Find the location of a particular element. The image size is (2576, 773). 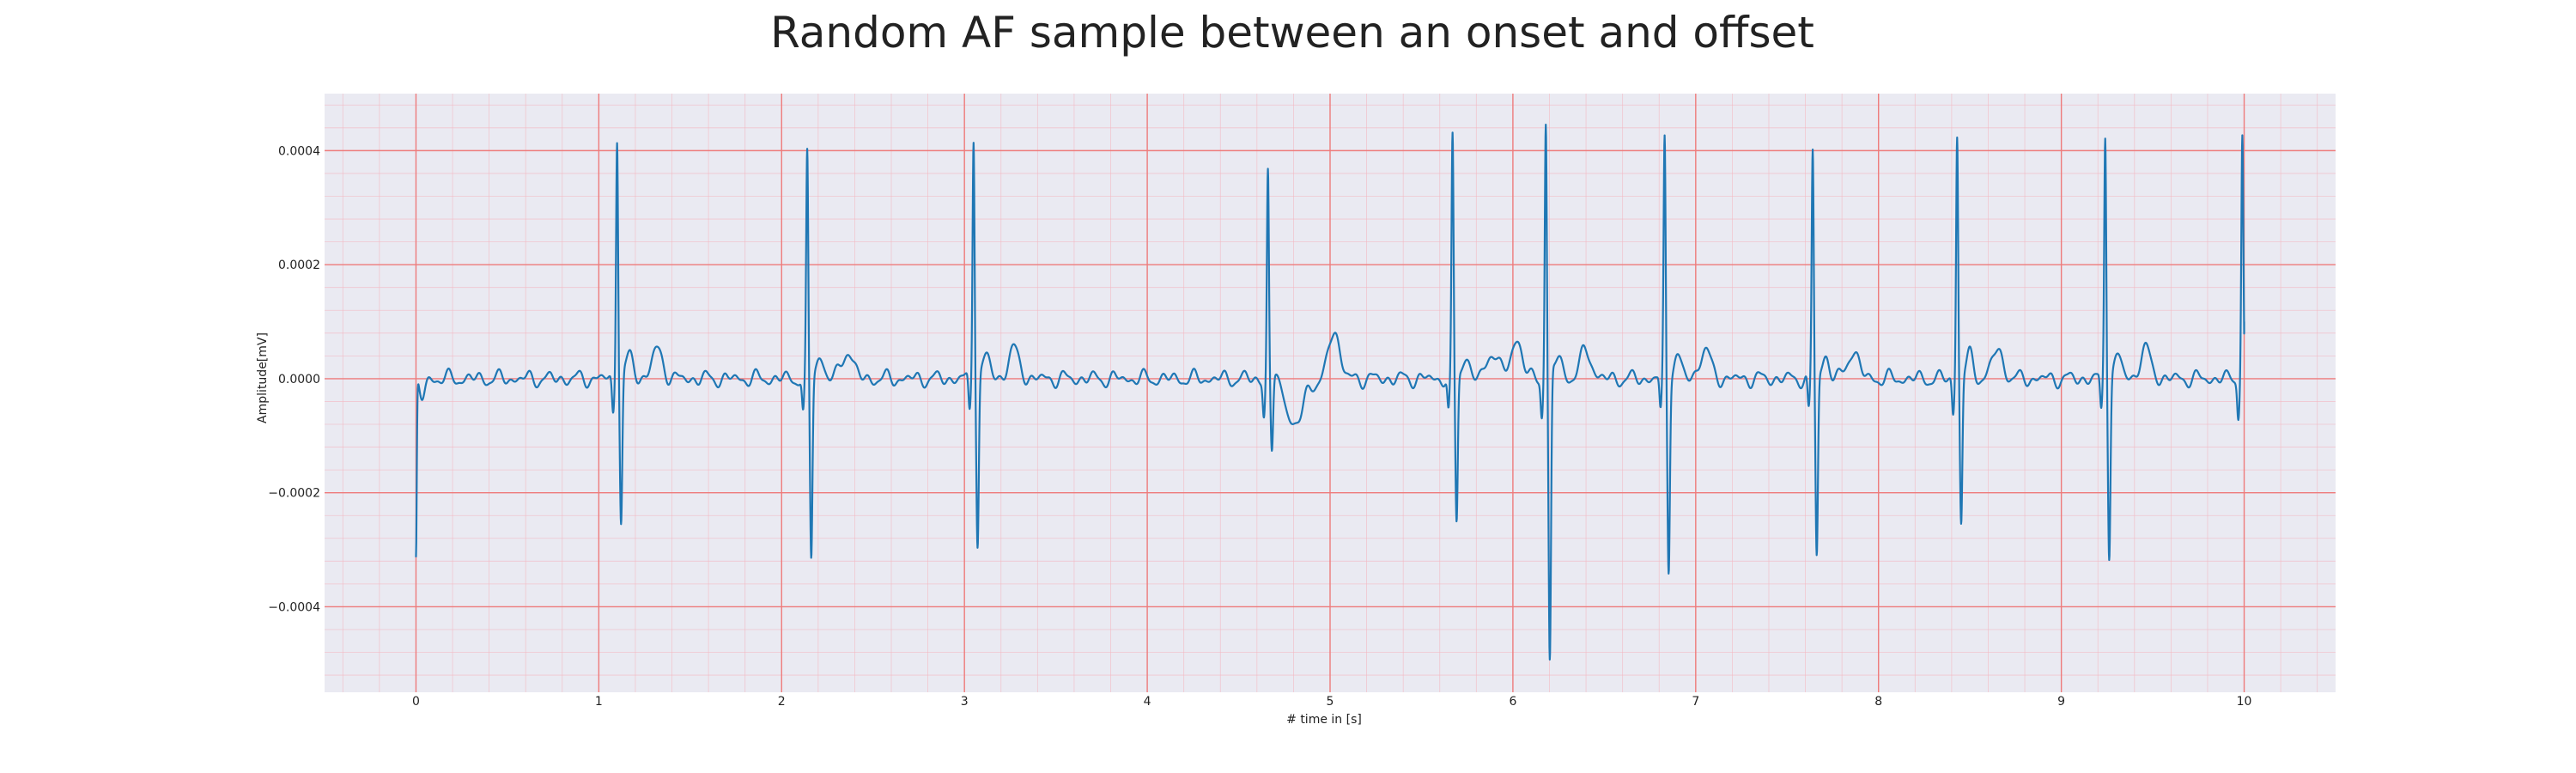

x-tick-label: 2 is located at coordinates (782, 702).